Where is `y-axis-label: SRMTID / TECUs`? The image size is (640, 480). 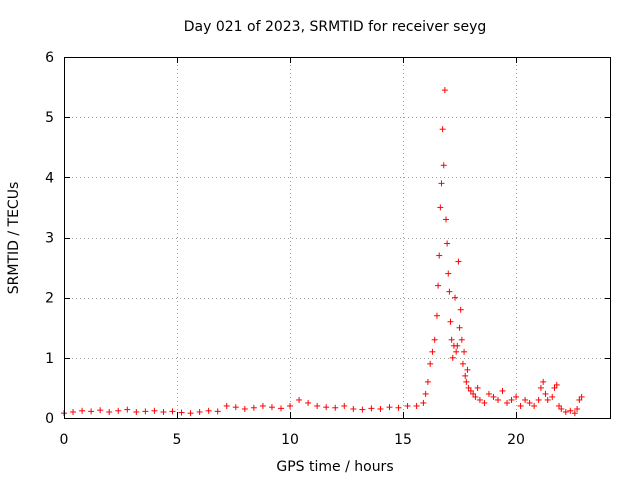 y-axis-label: SRMTID / TECUs is located at coordinates (14, 238).